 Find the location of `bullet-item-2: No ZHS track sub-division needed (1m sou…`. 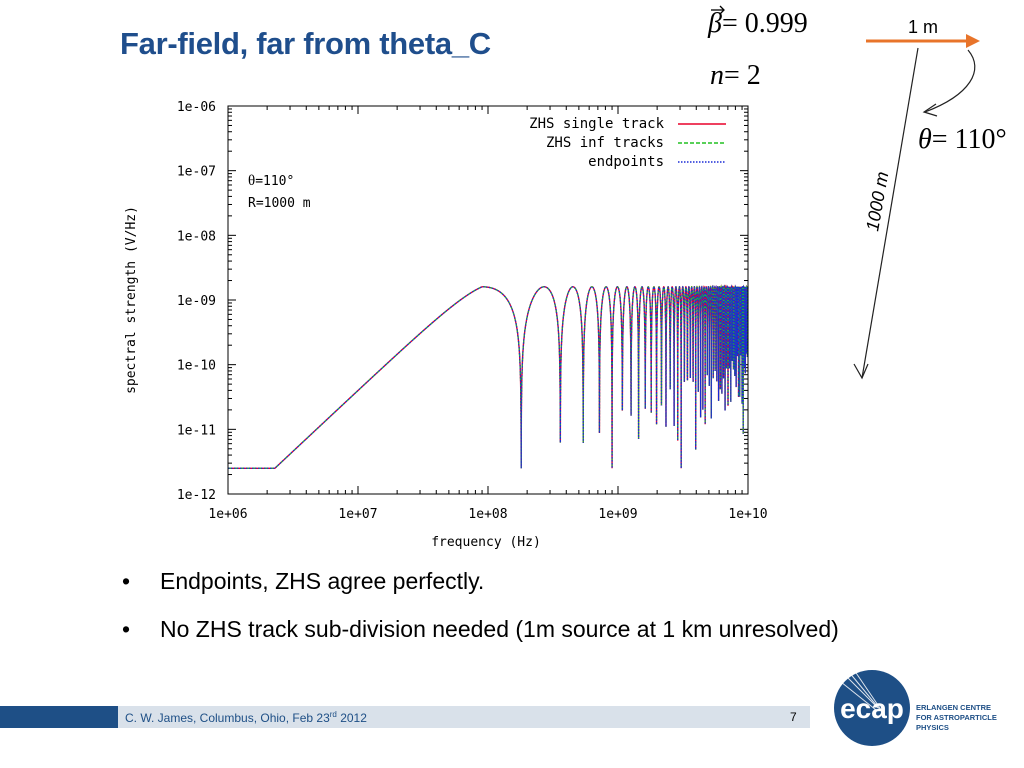

bullet-item-2: No ZHS track sub-division needed (1m sou… is located at coordinates (482, 629).